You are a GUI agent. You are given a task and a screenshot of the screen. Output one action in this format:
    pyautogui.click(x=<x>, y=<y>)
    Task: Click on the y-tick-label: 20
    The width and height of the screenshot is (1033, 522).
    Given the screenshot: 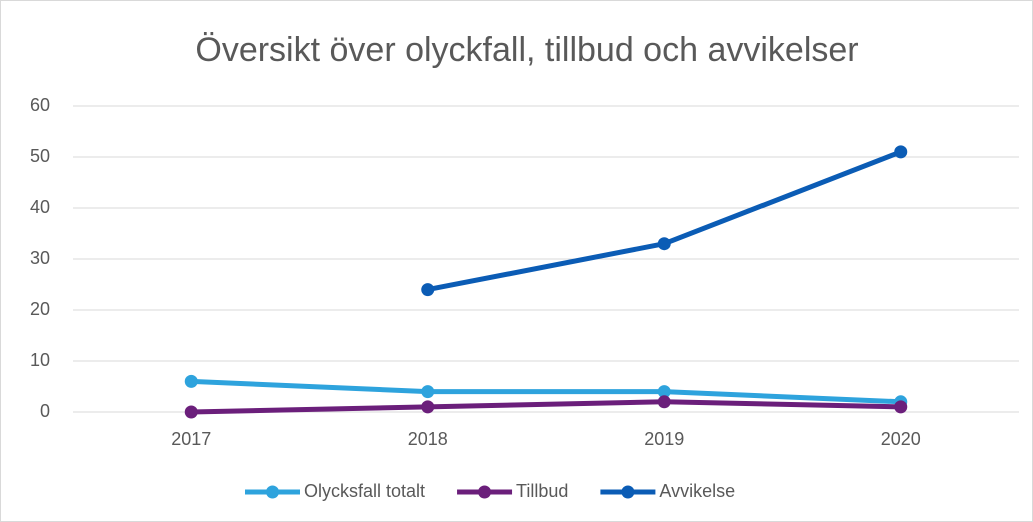 What is the action you would take?
    pyautogui.click(x=40, y=309)
    